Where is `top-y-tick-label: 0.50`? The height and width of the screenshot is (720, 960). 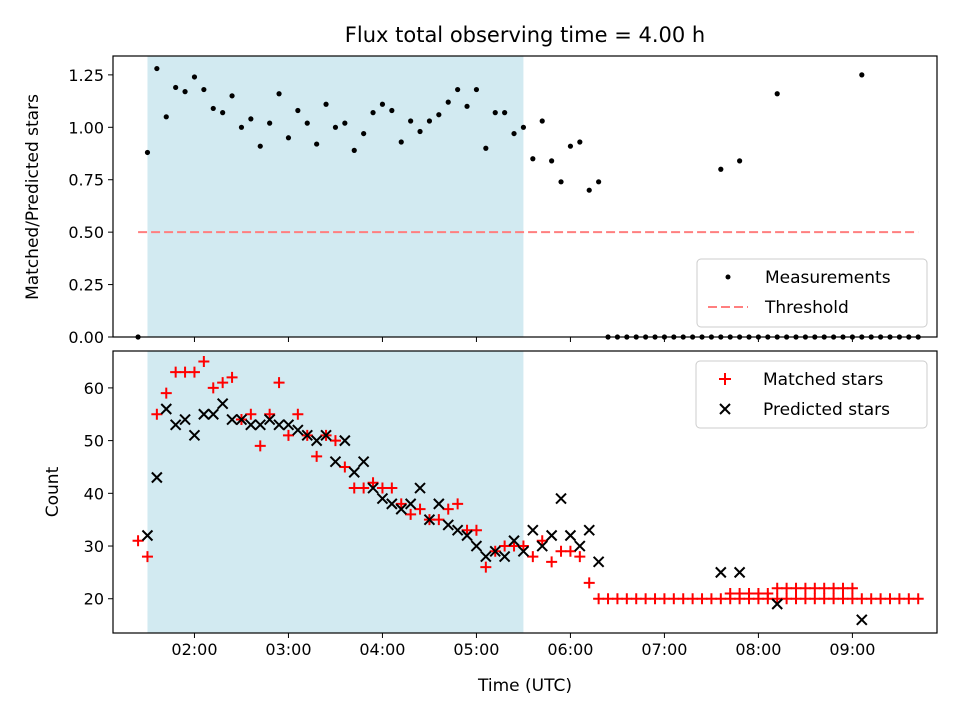
top-y-tick-label: 0.50 is located at coordinates (86, 232).